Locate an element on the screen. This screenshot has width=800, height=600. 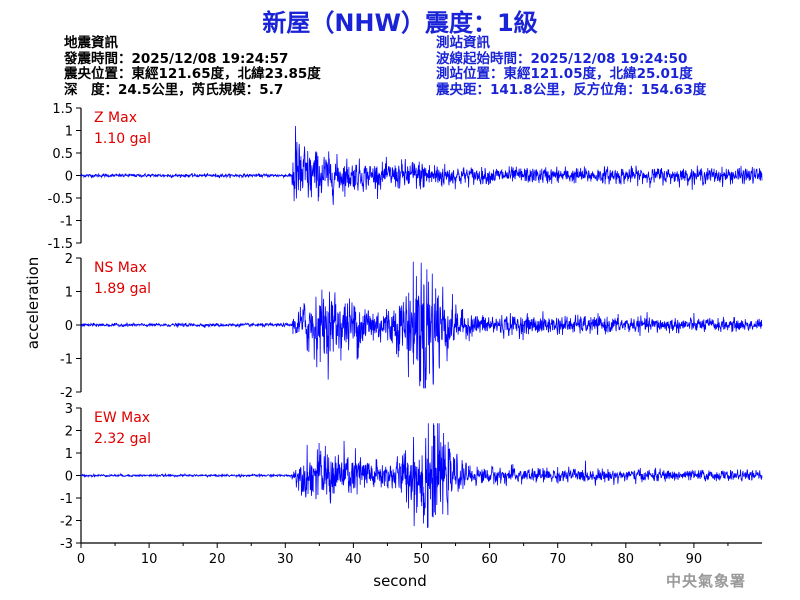
max-value-label: 2.32 gal is located at coordinates (122, 439).